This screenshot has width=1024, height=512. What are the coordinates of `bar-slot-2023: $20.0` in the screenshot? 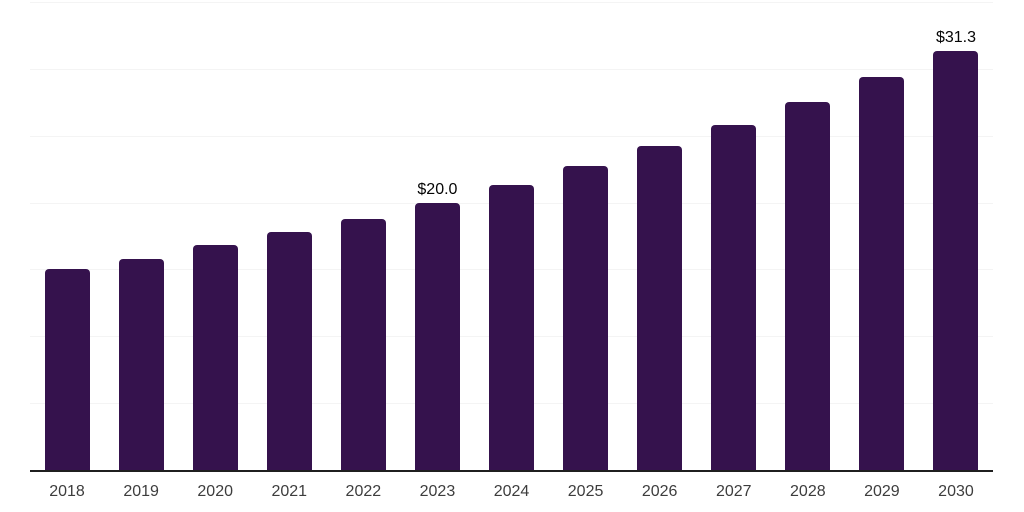 It's located at (437, 236).